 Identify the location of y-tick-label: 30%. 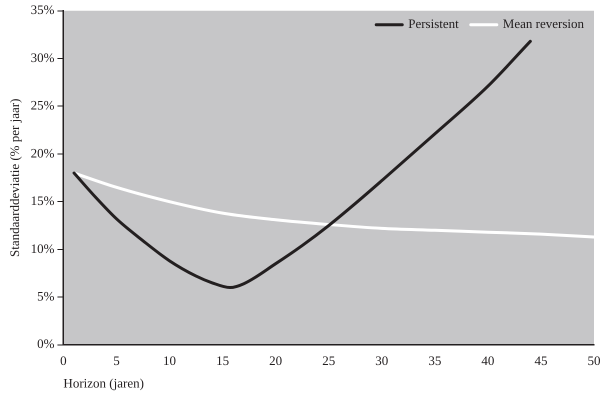
(42, 57).